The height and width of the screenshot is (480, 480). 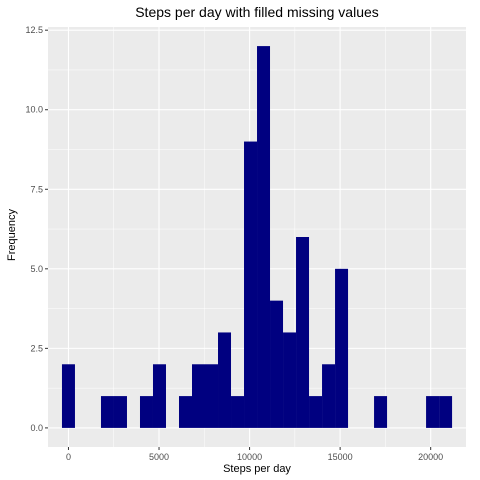 I want to click on y-tick-label: 0.0, so click(x=36, y=428).